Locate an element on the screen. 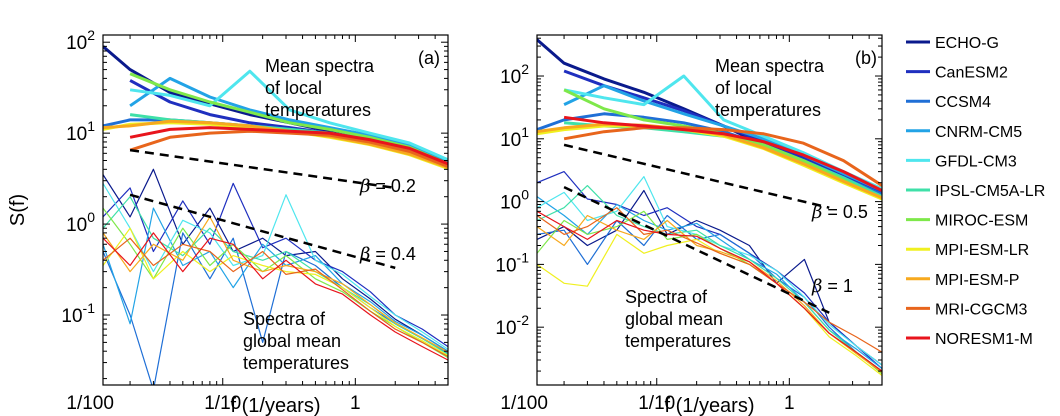 Image resolution: width=1060 pixels, height=416 pixels. legend-item-miroc-esm: MIROC-ESM is located at coordinates (967, 221).